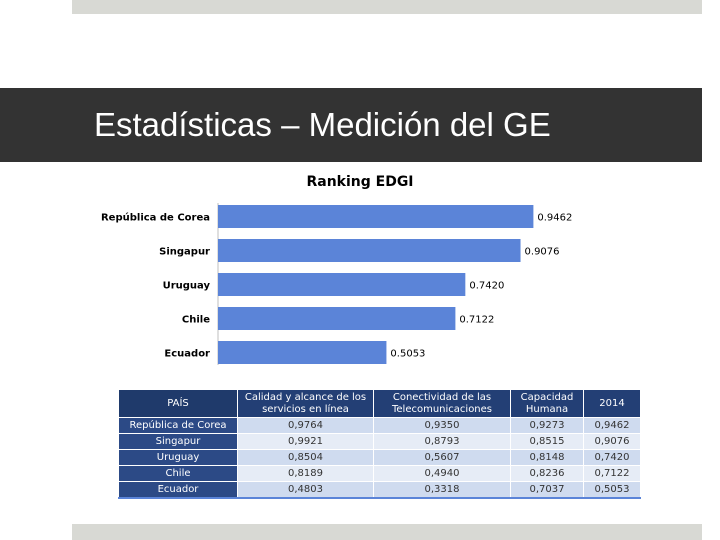  I want to click on table-cell: 0,8793, so click(442, 441).